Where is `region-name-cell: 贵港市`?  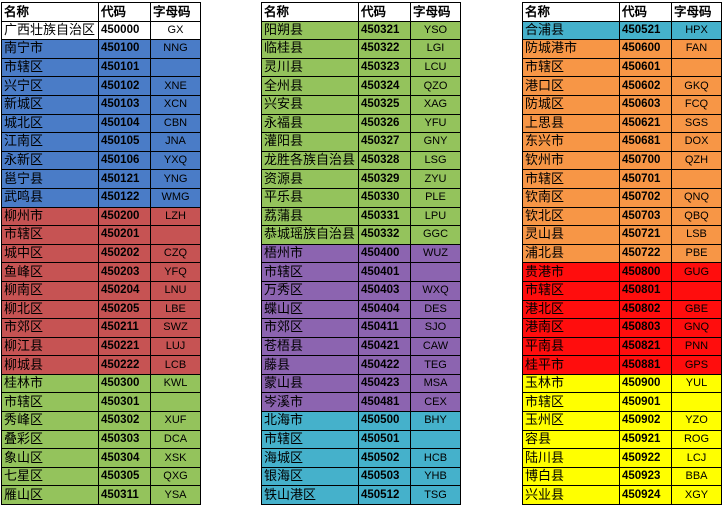 region-name-cell: 贵港市 is located at coordinates (571, 272).